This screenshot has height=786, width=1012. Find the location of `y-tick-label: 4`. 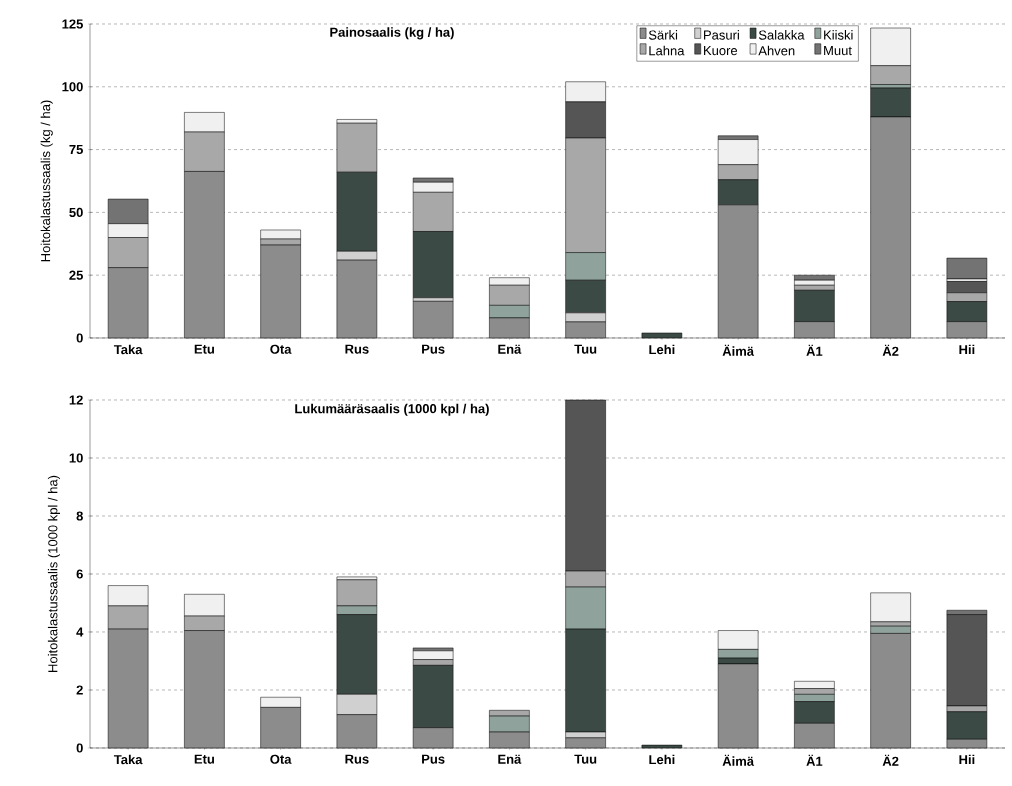

y-tick-label: 4 is located at coordinates (80, 632).